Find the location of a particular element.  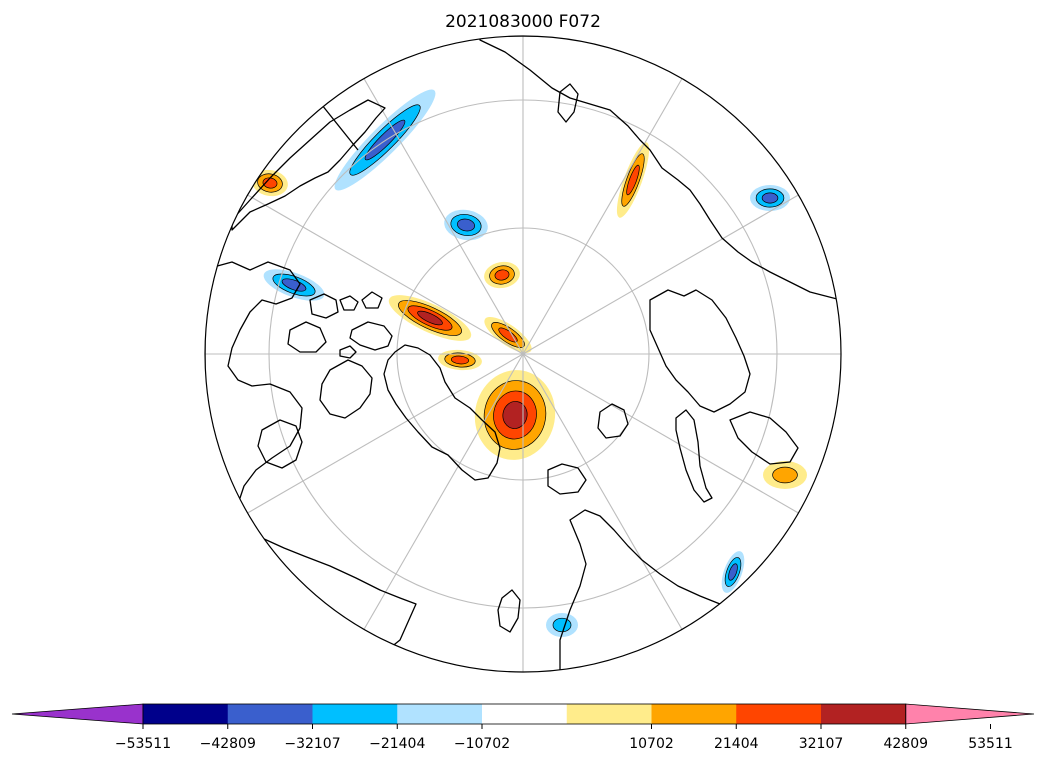

anomaly-hudson-positive is located at coordinates (460, 360).